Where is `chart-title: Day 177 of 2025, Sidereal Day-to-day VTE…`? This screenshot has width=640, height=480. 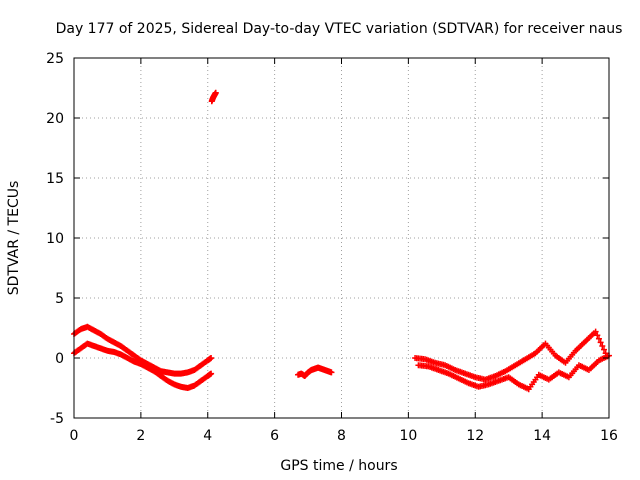
chart-title: Day 177 of 2025, Sidereal Day-to-day VTE… is located at coordinates (339, 29).